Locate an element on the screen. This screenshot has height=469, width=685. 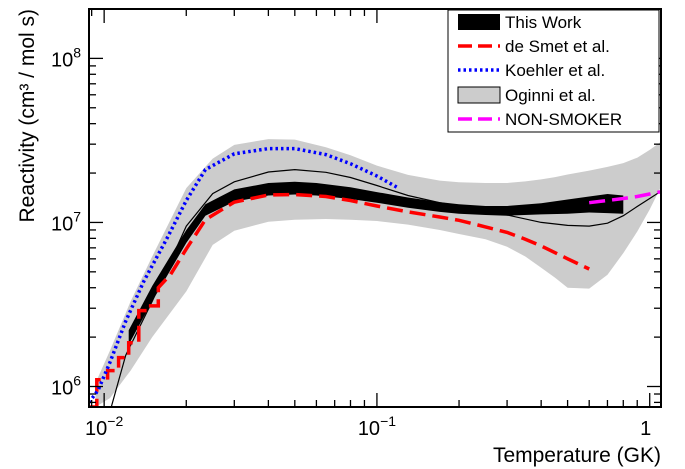
legend-box is located at coordinates (553, 71).